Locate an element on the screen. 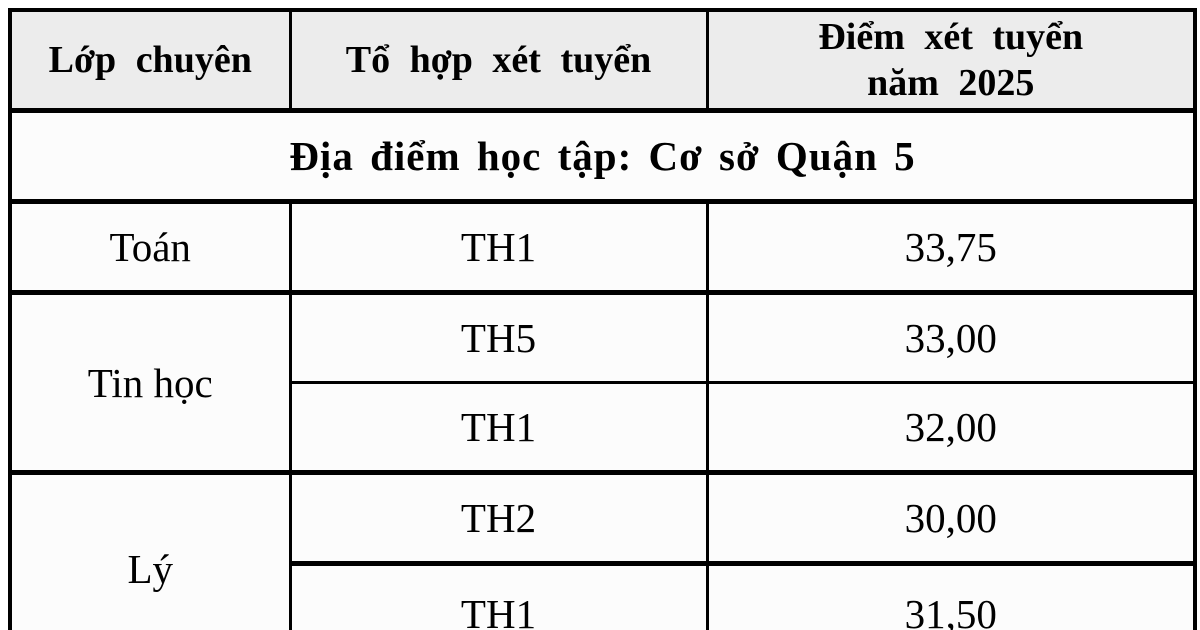  table-row: TH1 32,00 is located at coordinates (603, 427).